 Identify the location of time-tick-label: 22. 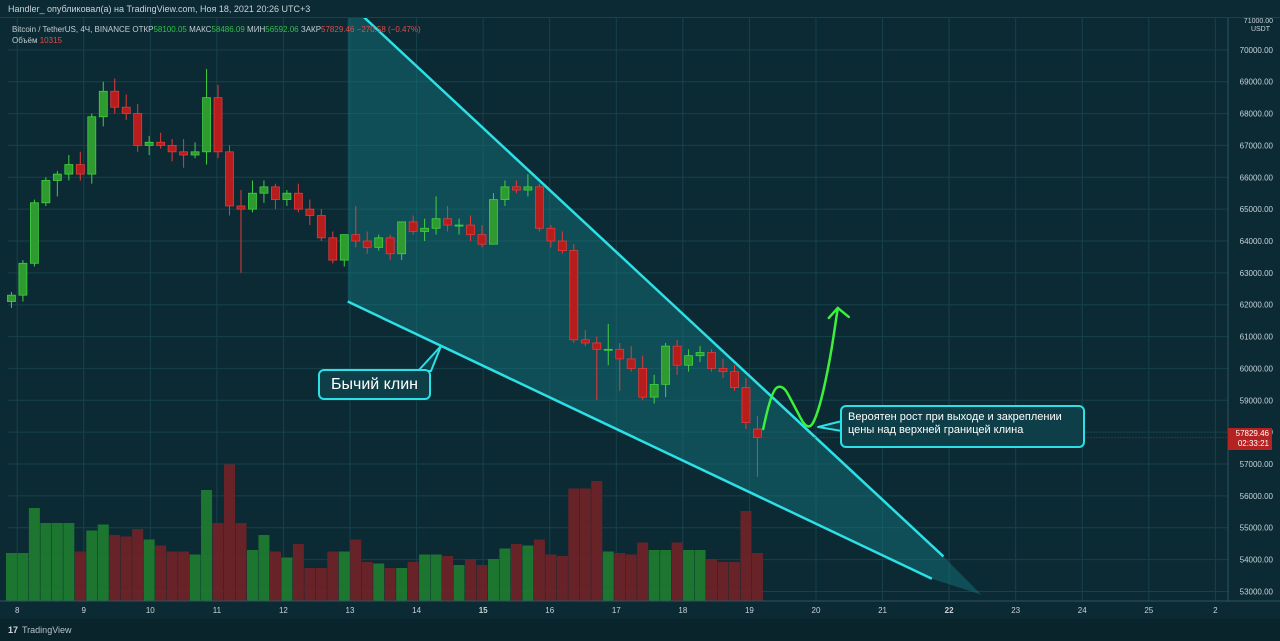
(949, 610).